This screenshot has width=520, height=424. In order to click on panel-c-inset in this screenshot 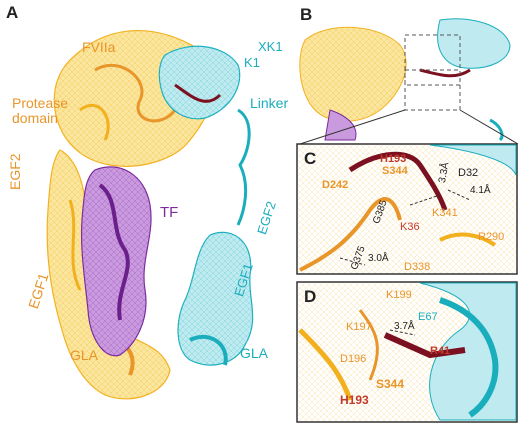, I will do `click(407, 209)`.